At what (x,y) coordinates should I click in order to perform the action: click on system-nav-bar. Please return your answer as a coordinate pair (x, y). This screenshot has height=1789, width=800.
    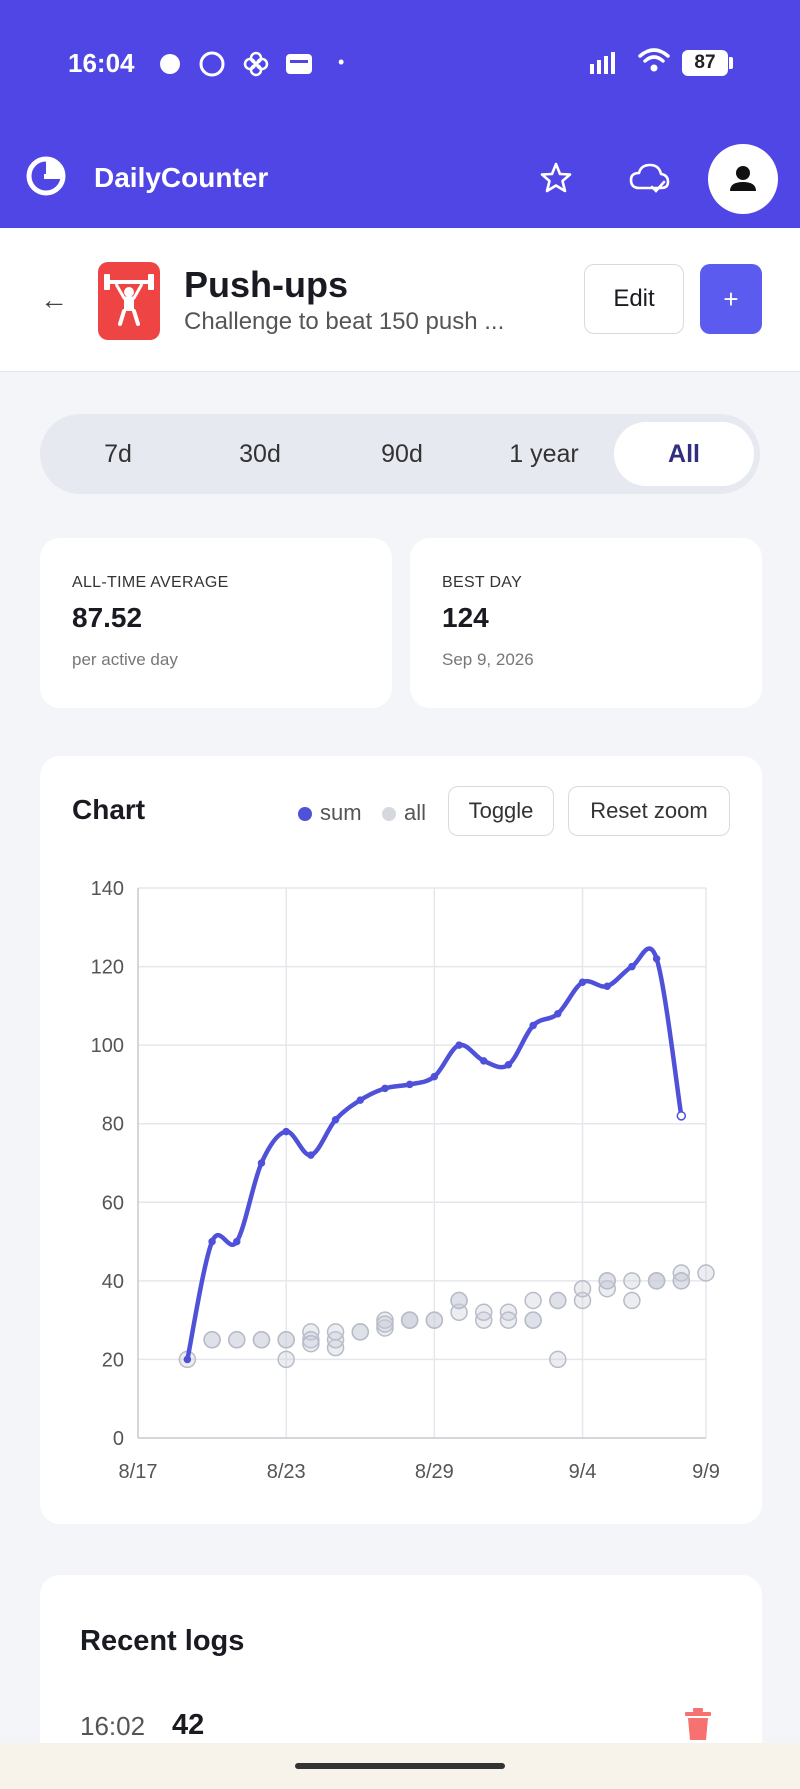
    Looking at the image, I should click on (400, 1766).